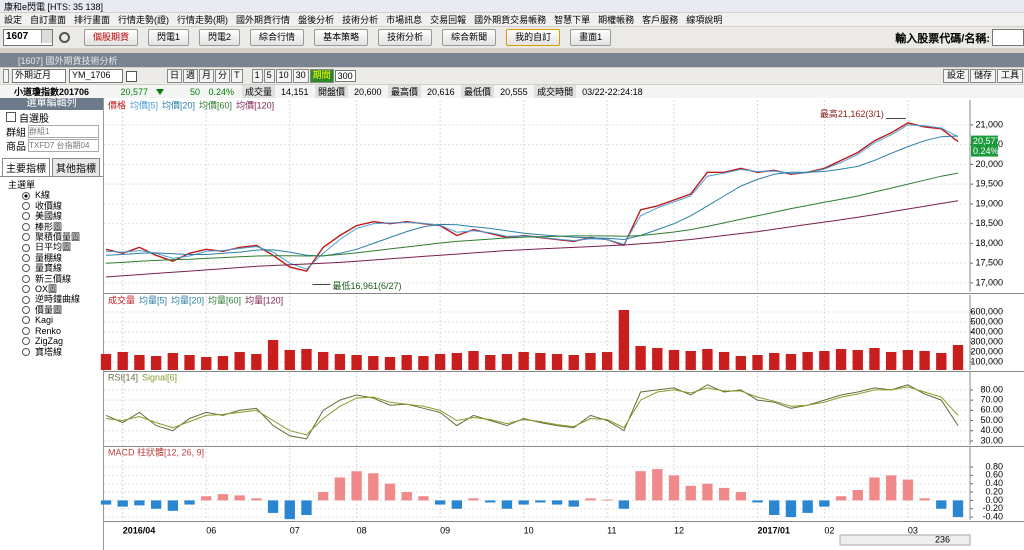  I want to click on tree-item: 寶塔線, so click(55, 352).